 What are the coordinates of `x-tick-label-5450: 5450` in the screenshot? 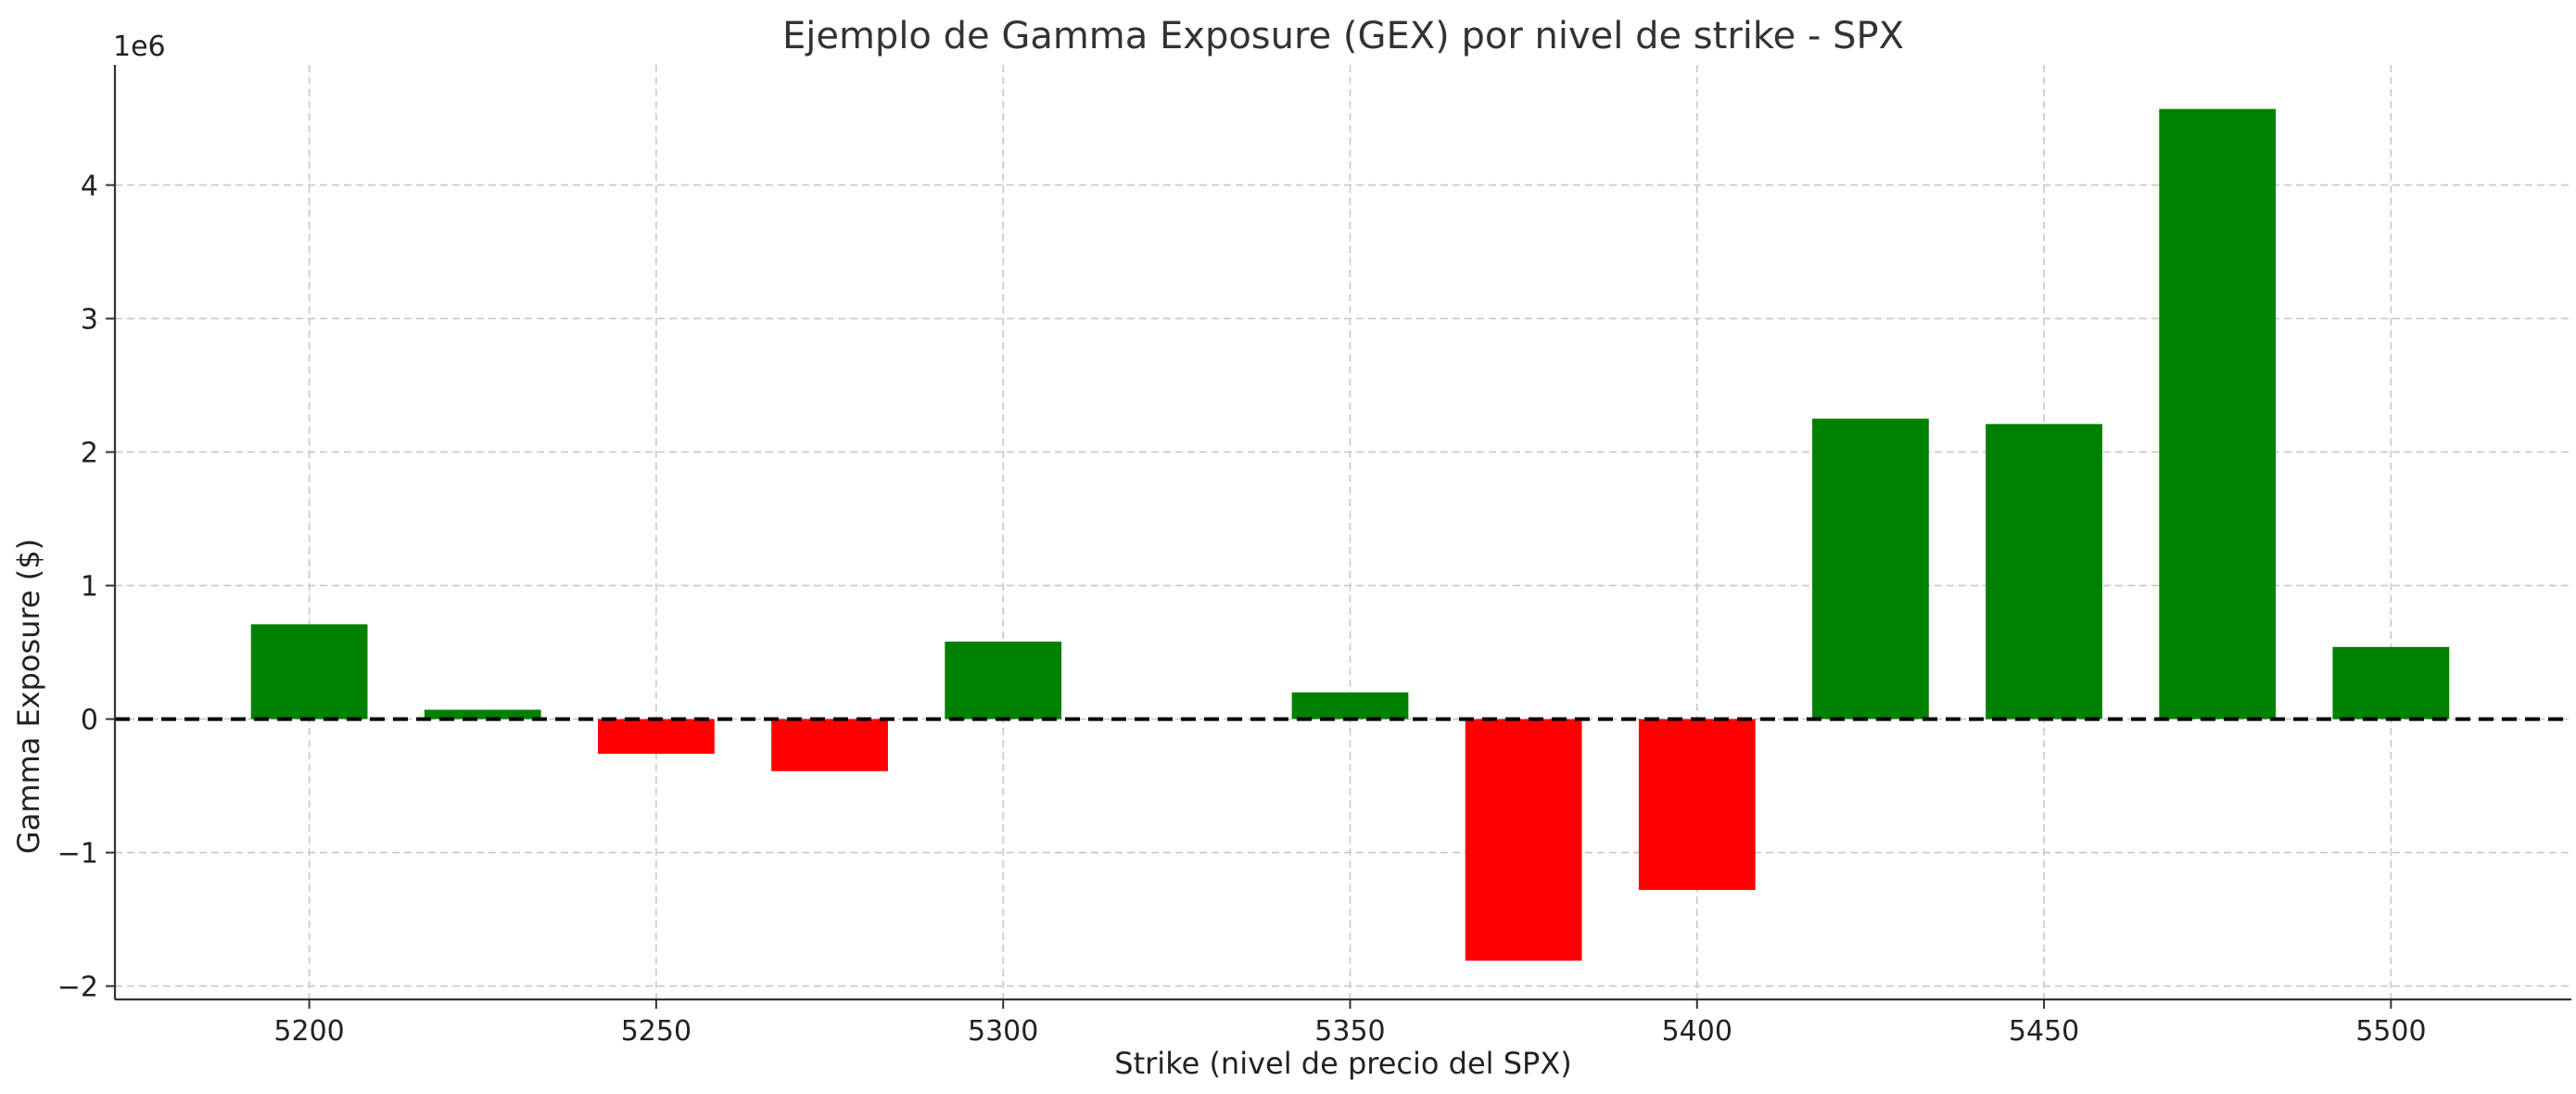 It's located at (2044, 1031).